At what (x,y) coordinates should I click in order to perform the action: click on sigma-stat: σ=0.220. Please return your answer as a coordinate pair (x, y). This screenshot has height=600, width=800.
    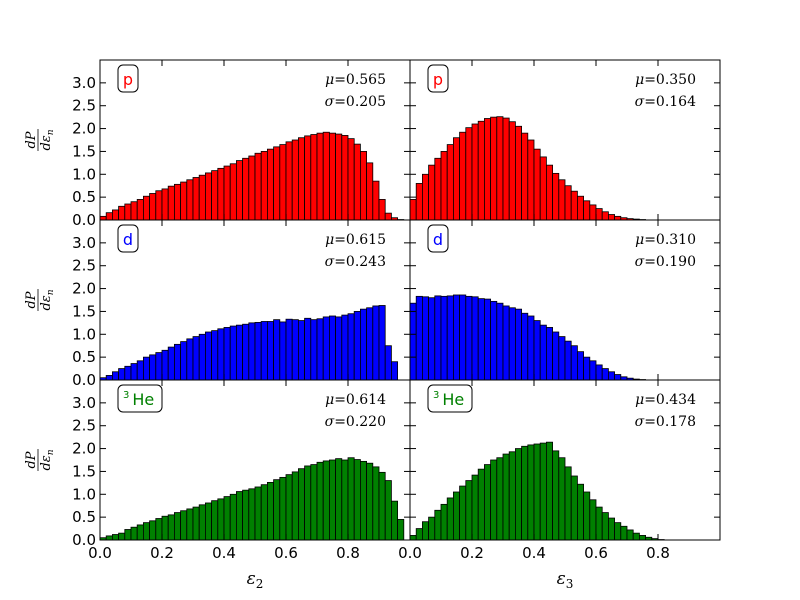
    Looking at the image, I should click on (355, 422).